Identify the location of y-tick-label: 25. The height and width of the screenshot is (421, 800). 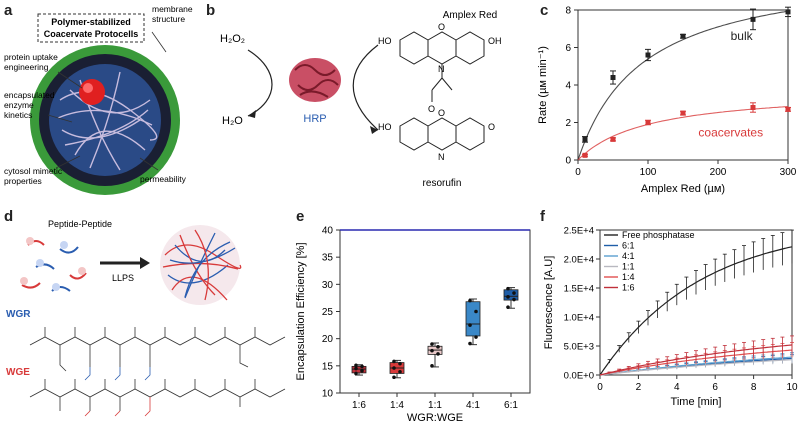
(328, 312).